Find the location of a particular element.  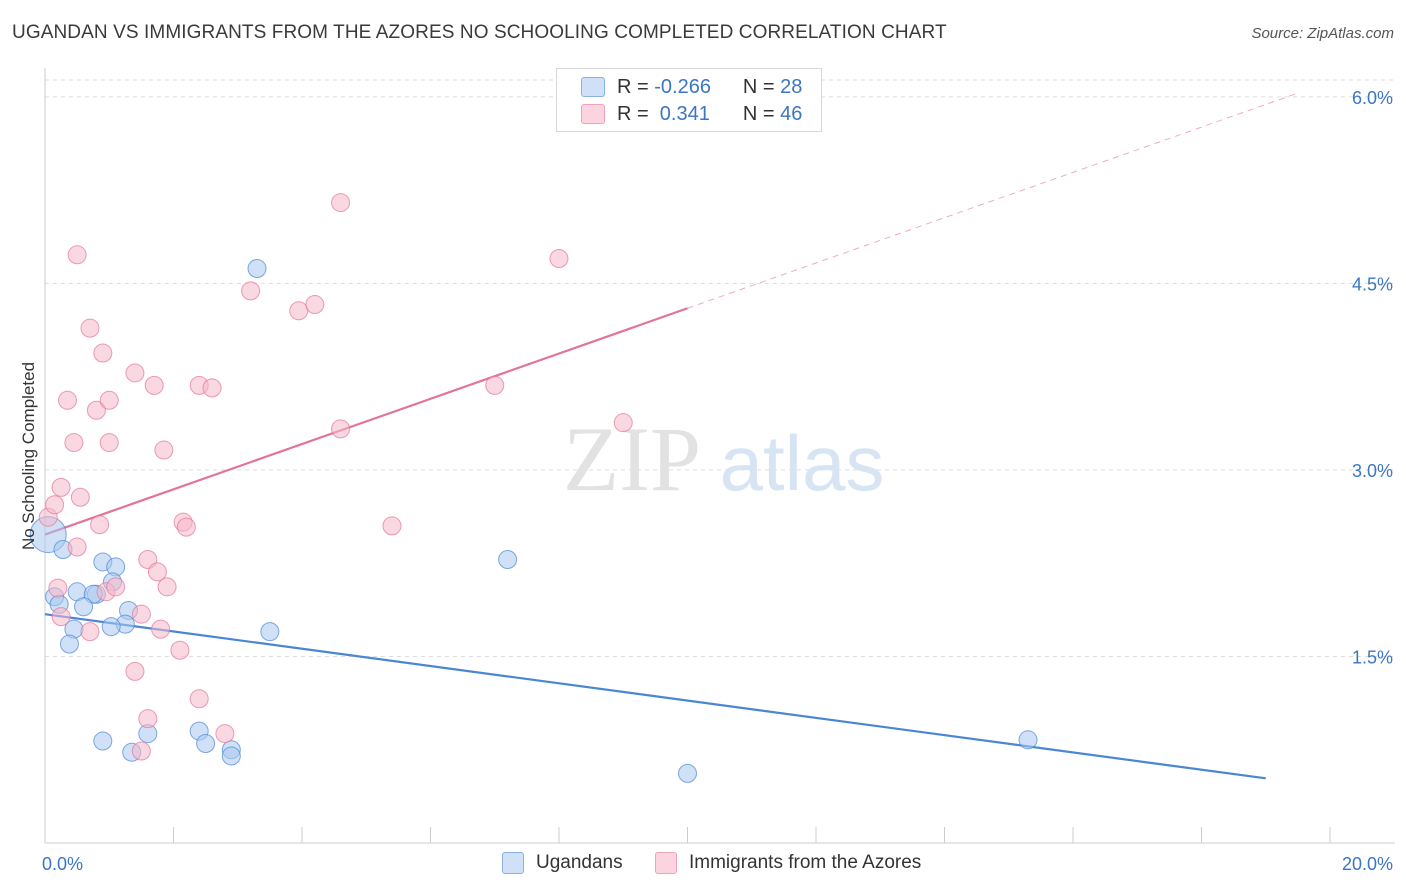

n-value: 28 is located at coordinates (791, 86).